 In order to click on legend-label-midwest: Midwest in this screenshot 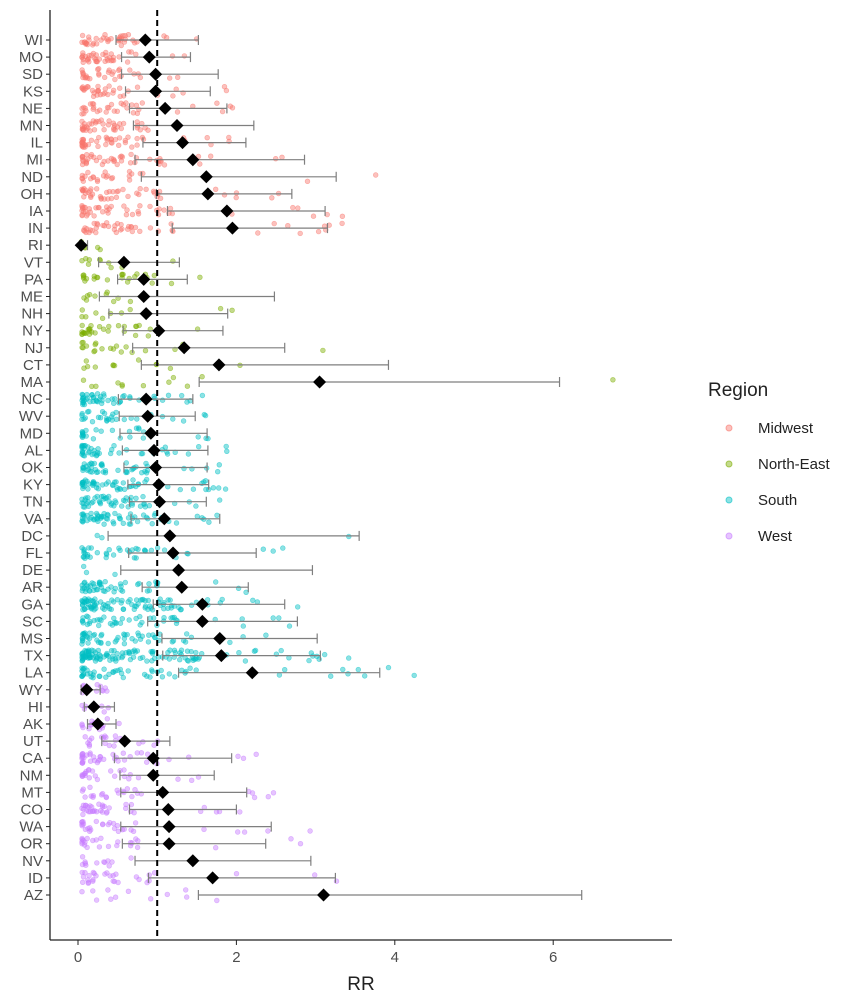, I will do `click(786, 428)`.